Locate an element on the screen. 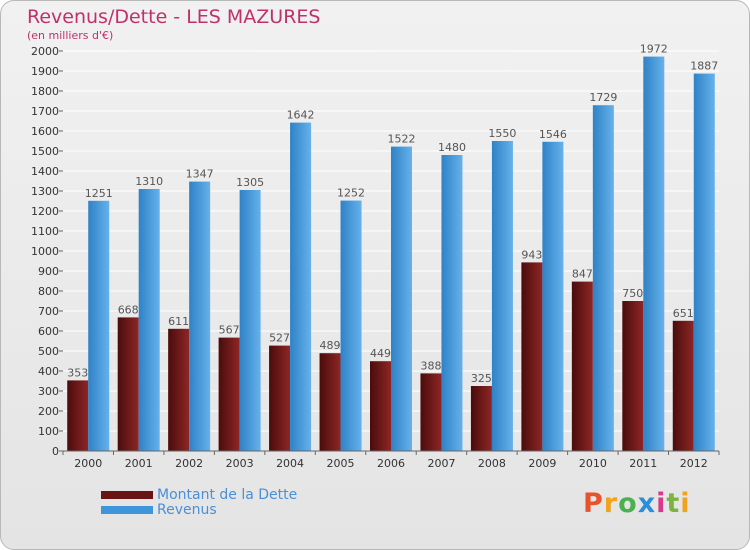 This screenshot has height=550, width=750. y-tick-label: 1900 is located at coordinates (45, 71).